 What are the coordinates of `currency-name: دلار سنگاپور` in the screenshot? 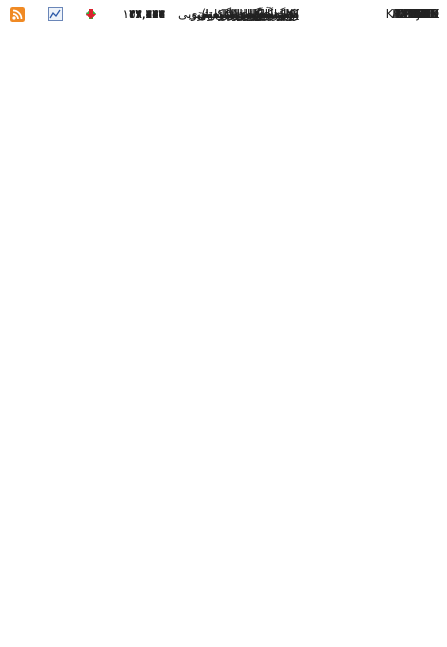 It's located at (268, 14).